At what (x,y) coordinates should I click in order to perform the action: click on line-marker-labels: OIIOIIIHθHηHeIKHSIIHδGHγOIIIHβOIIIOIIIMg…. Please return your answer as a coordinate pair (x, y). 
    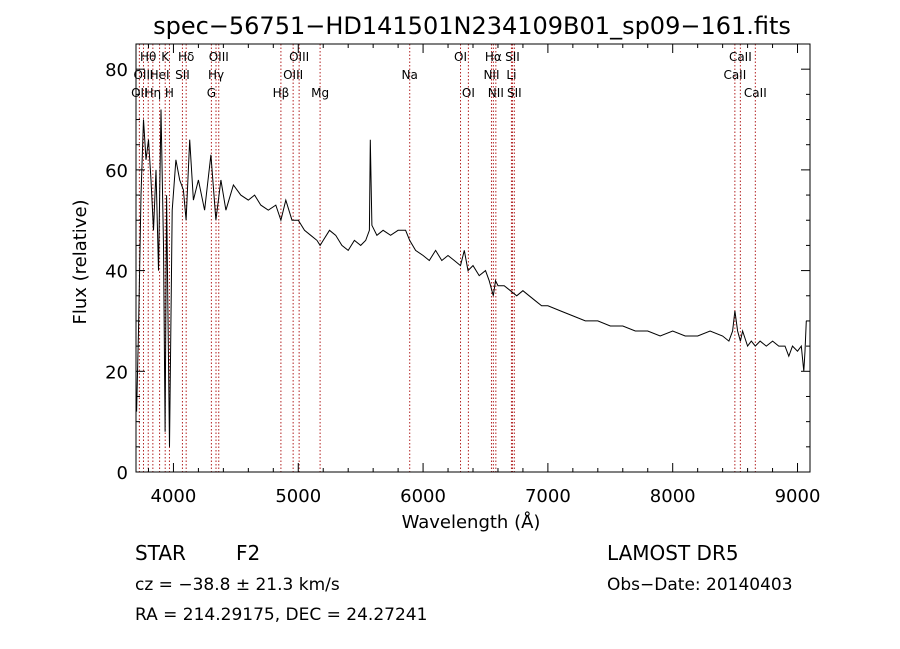
    Looking at the image, I should click on (449, 75).